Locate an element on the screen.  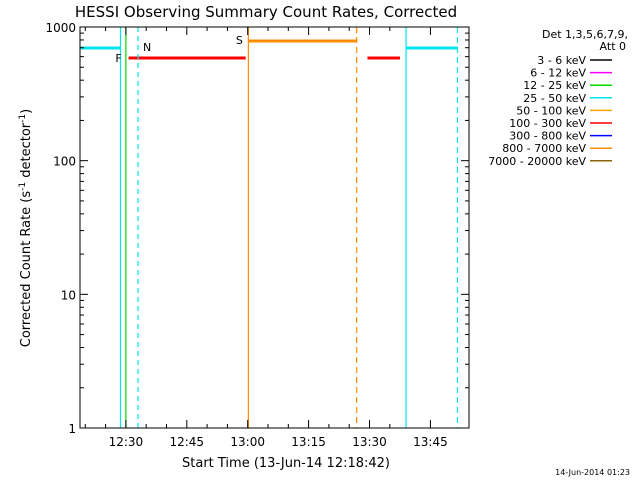
y-tick-label: 10 is located at coordinates (68, 295).